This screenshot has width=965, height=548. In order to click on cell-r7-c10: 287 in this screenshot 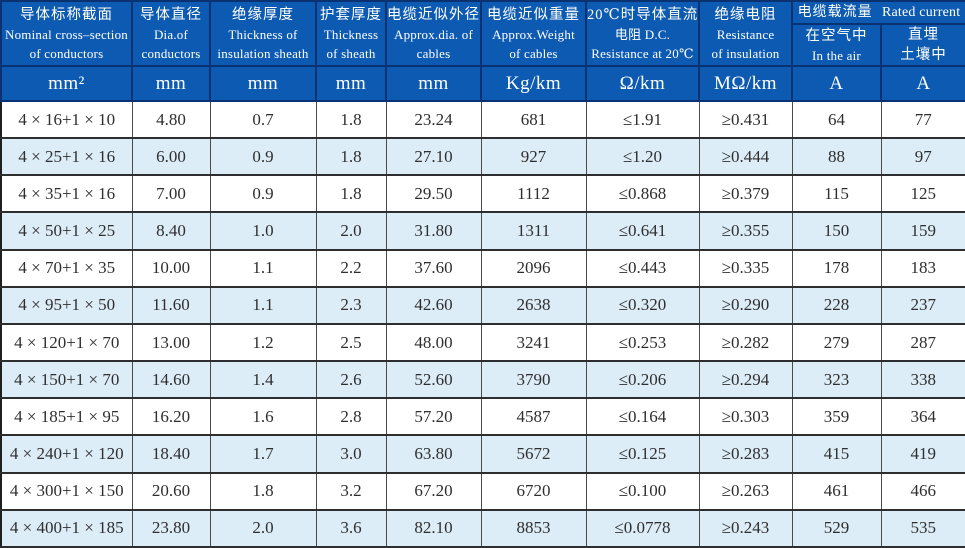, I will do `click(922, 342)`.